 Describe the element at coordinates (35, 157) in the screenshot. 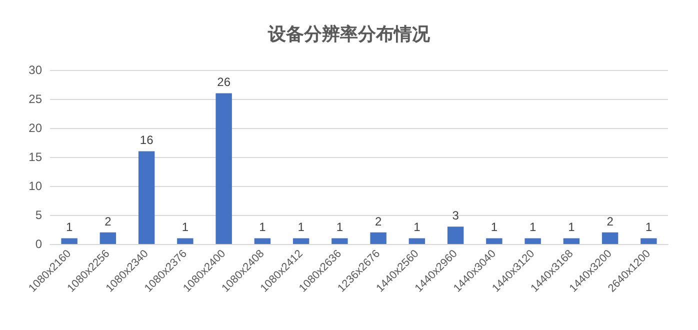

I see `y-tick-label: 15` at that location.